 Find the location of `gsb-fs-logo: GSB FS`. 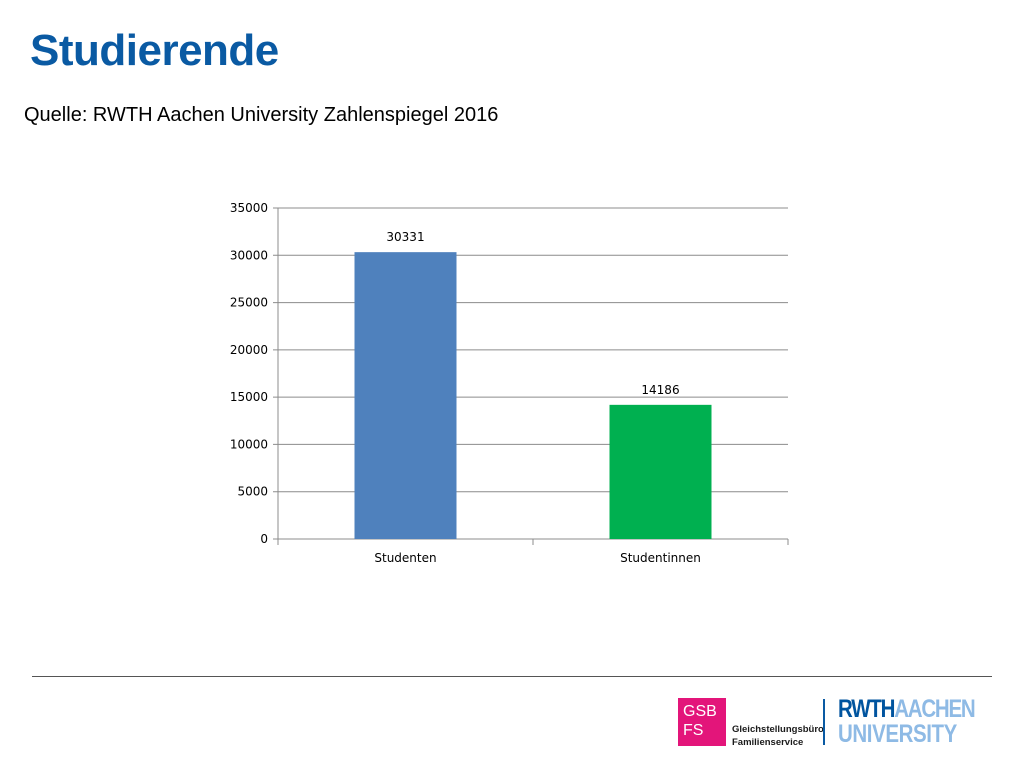

gsb-fs-logo: GSB FS is located at coordinates (702, 722).